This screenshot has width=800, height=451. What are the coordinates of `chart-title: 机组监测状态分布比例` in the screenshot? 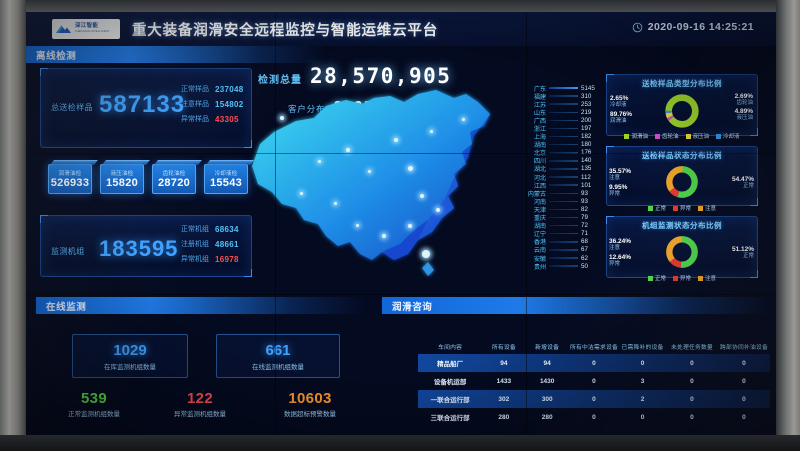 It's located at (682, 225).